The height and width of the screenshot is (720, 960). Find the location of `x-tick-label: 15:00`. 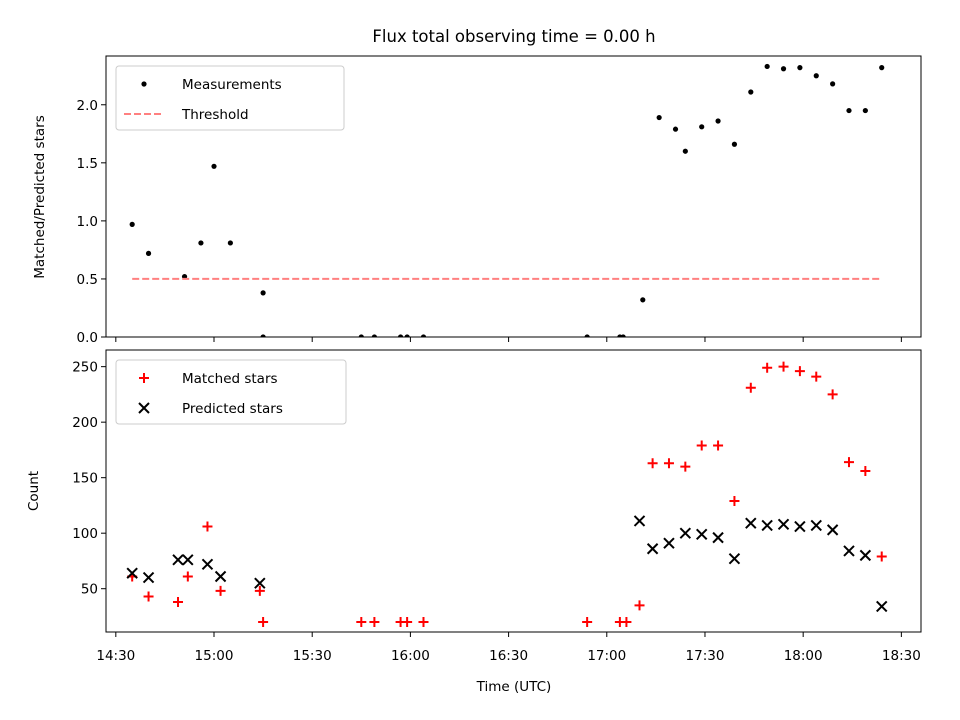

x-tick-label: 15:00 is located at coordinates (214, 656).